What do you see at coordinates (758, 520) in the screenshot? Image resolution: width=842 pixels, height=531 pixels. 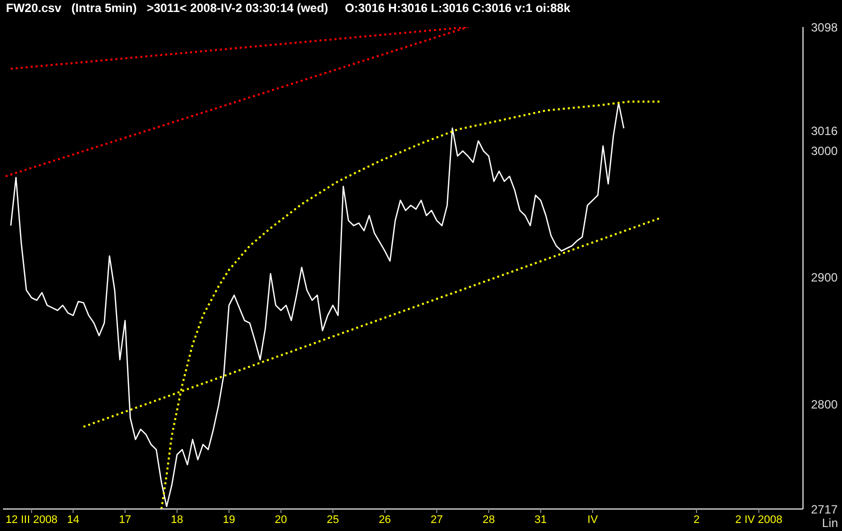 I see `x-tick-label: 2 IV 2008` at bounding box center [758, 520].